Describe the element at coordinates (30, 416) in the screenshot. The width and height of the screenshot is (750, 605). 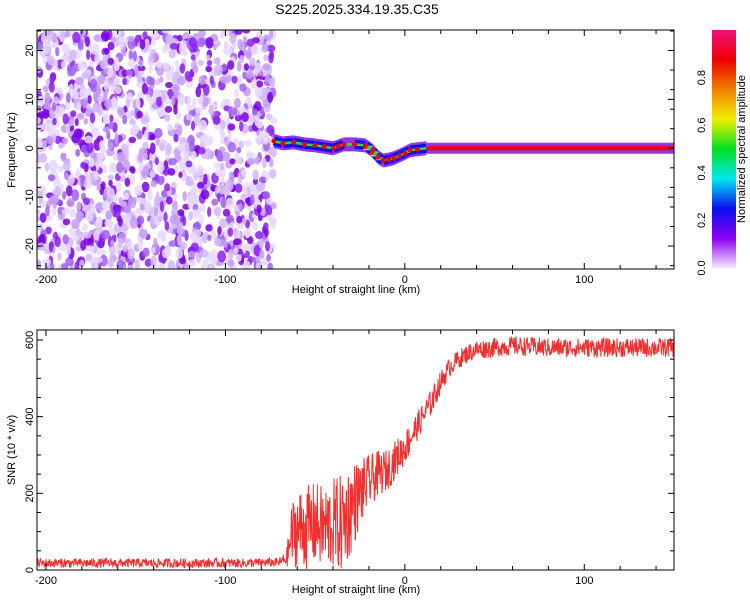
I see `y-tick-label: 400` at that location.